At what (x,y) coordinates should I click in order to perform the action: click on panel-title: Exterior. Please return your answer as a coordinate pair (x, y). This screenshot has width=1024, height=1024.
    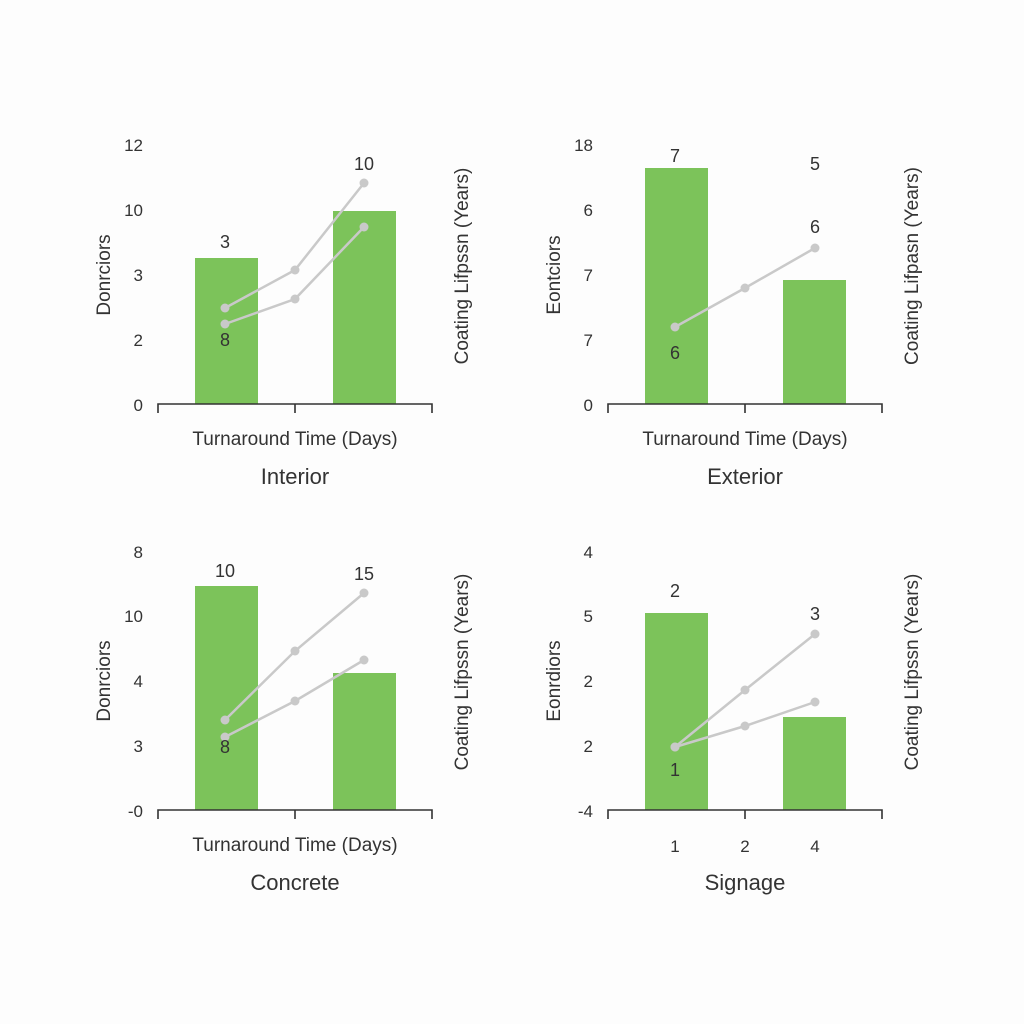
    Looking at the image, I should click on (745, 476).